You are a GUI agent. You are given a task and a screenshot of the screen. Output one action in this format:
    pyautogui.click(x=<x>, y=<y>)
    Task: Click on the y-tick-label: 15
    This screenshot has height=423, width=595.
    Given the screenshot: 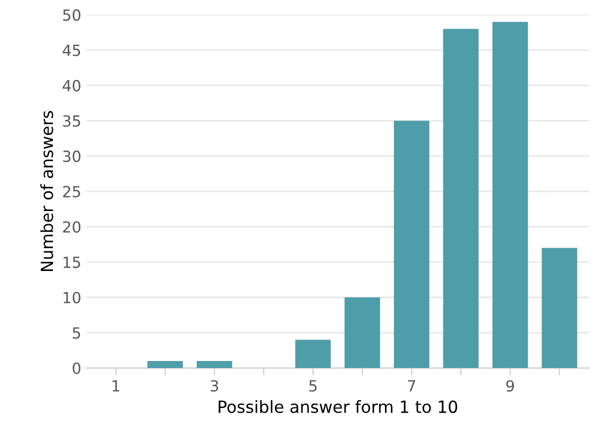 What is the action you would take?
    pyautogui.click(x=72, y=262)
    